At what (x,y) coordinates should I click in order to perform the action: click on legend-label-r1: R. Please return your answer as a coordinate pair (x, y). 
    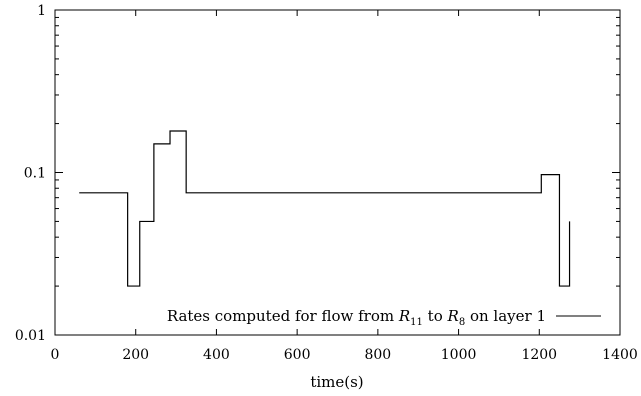
    Looking at the image, I should click on (404, 316).